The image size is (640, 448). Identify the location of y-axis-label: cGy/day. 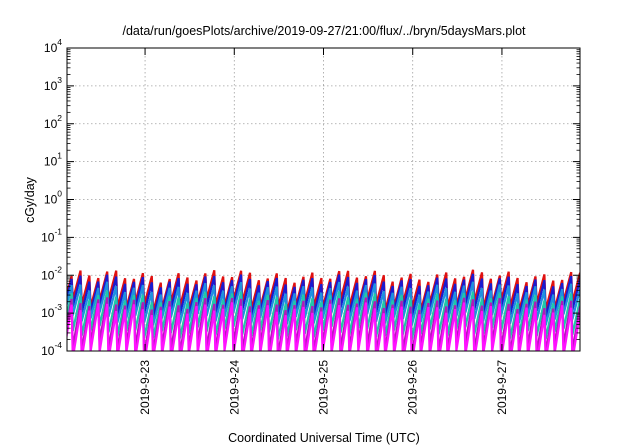
(30, 199).